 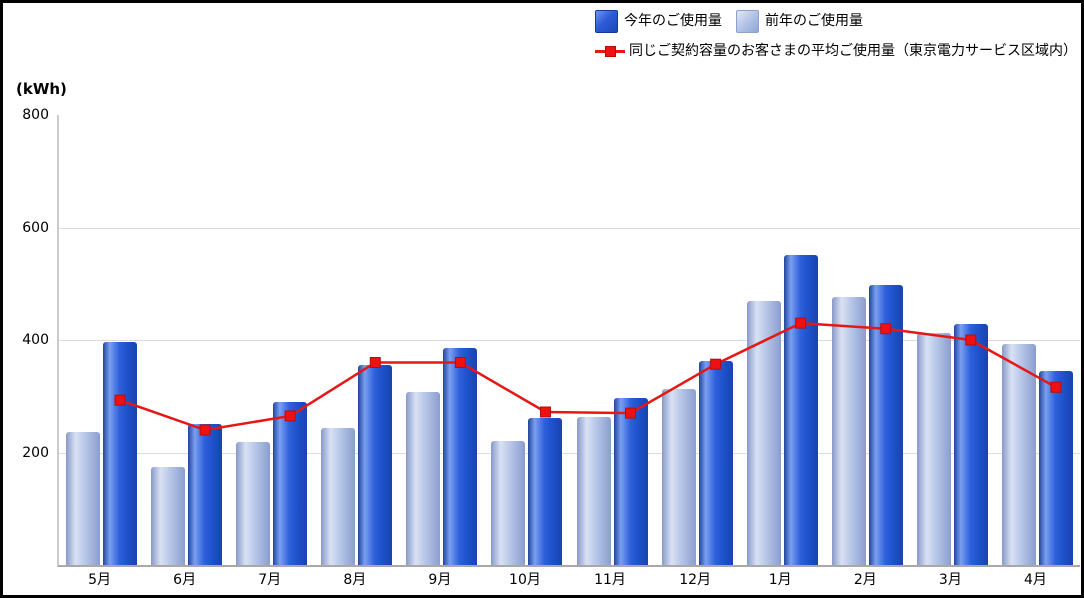 What do you see at coordinates (853, 51) in the screenshot?
I see `legend-average-label: 同じご契約容量のお客さまの平均ご使用量（東京電力サービス区域内）` at bounding box center [853, 51].